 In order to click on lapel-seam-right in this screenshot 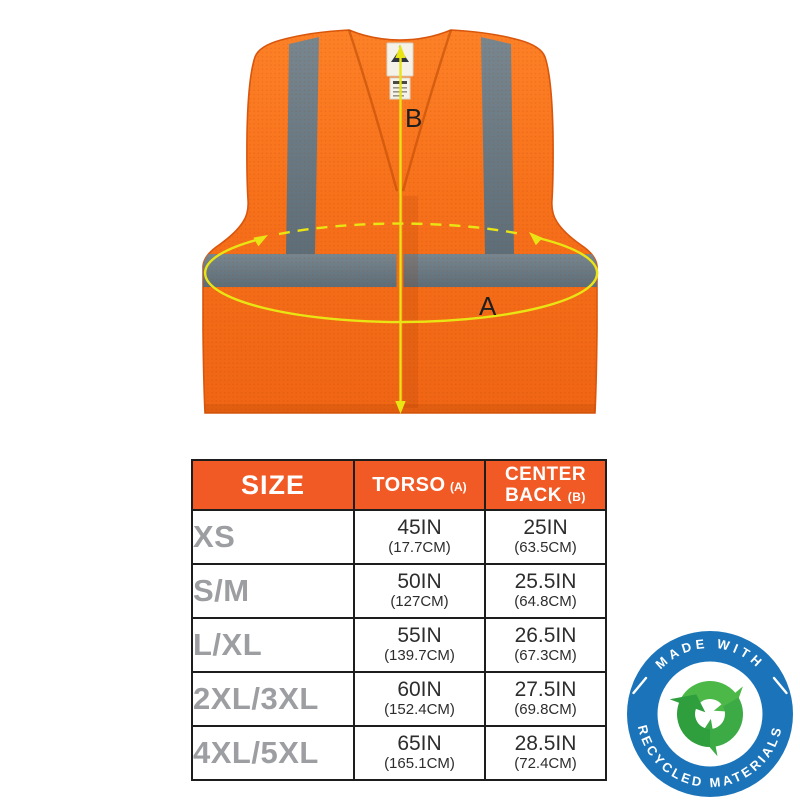, I will do `click(427, 110)`.